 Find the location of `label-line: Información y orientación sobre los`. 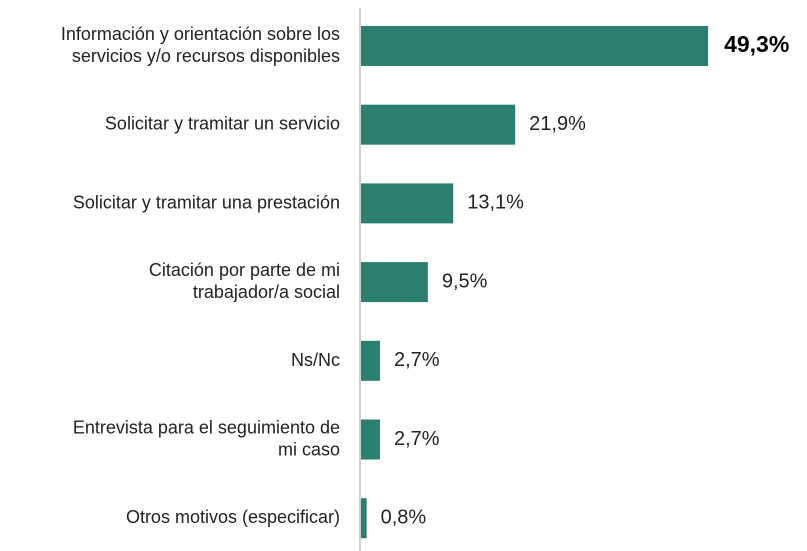

label-line: Información y orientación sobre los is located at coordinates (200, 34).